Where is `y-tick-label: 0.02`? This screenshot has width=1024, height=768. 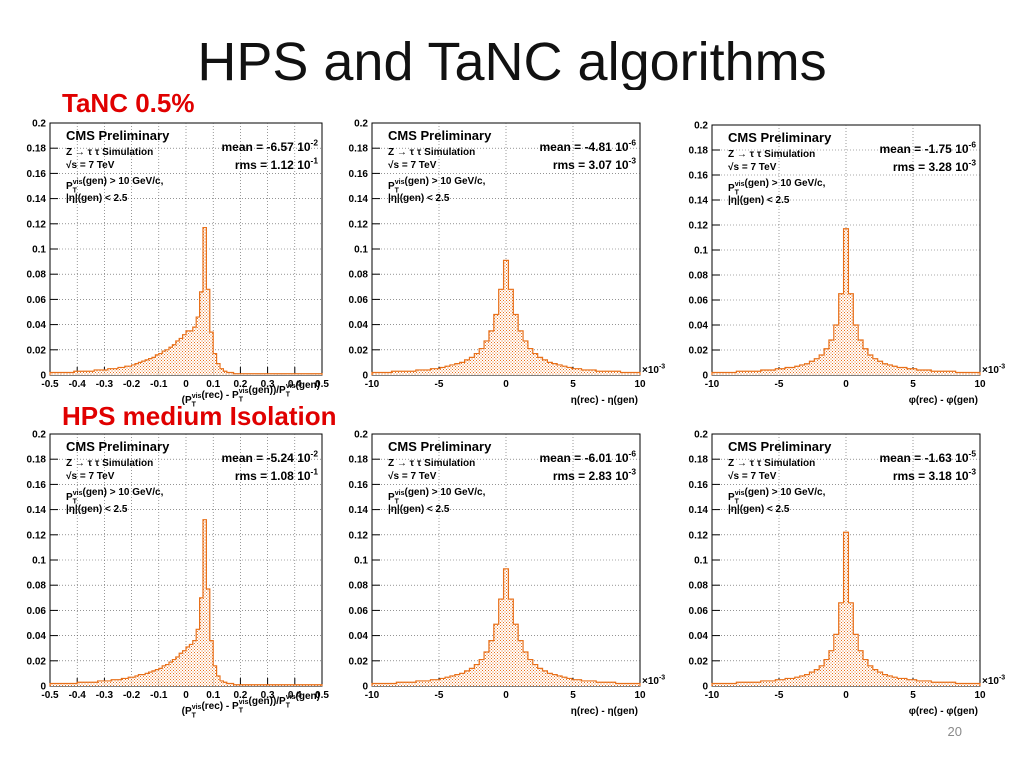
y-tick-label: 0.02 is located at coordinates (37, 350).